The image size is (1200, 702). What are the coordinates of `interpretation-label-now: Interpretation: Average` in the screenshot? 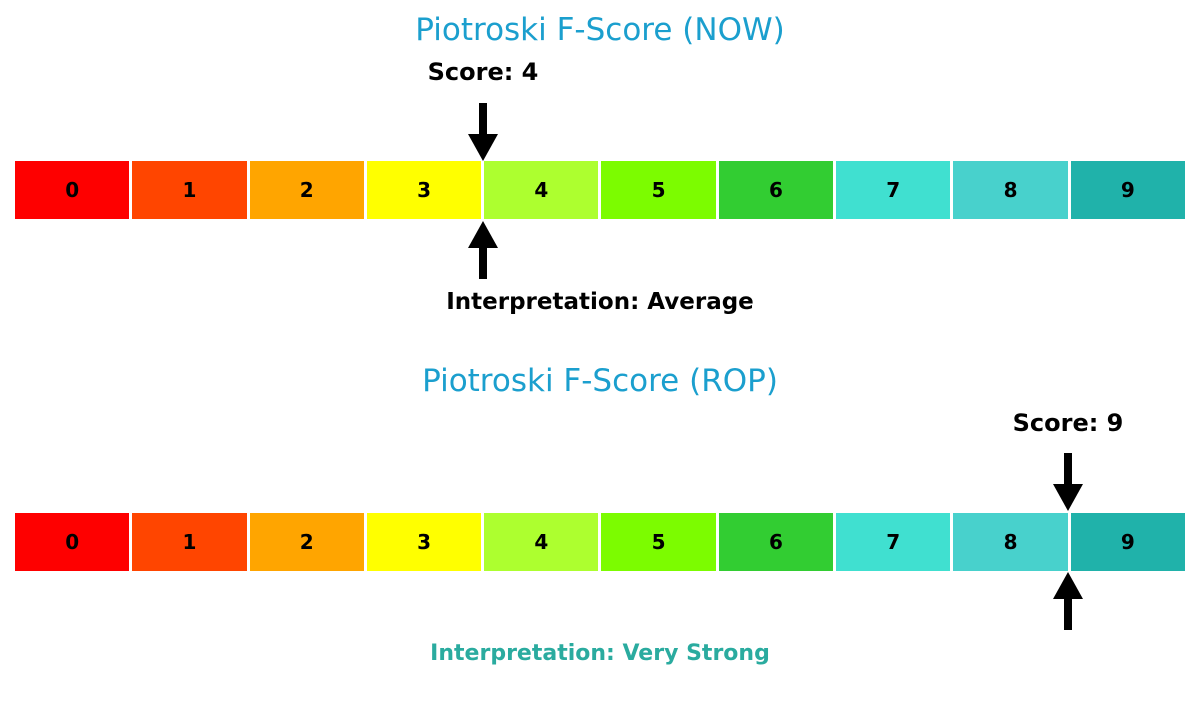 It's located at (600, 302).